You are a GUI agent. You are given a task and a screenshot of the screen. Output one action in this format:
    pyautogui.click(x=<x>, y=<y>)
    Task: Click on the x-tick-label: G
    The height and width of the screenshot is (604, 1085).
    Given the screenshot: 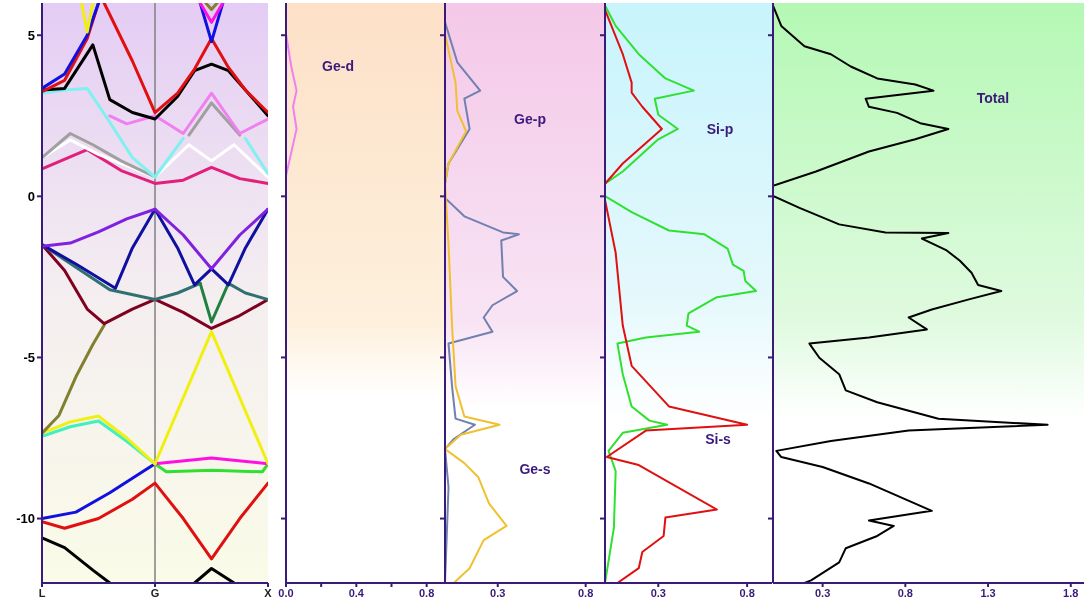 What is the action you would take?
    pyautogui.click(x=155, y=592)
    